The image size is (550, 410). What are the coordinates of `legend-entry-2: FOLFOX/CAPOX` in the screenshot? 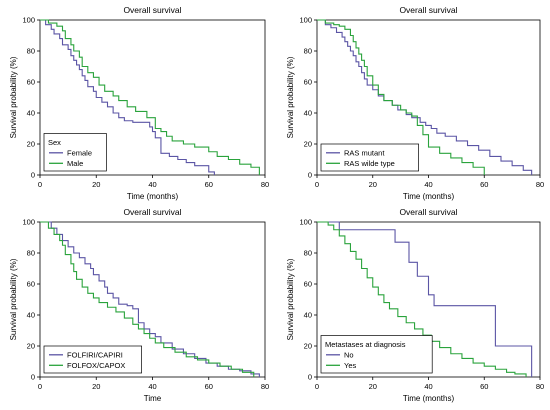 It's located at (96, 365).